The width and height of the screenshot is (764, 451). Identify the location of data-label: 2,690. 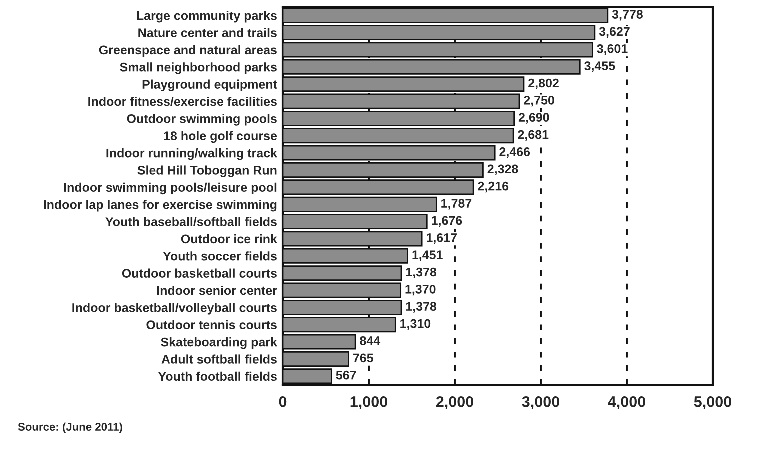
(534, 118).